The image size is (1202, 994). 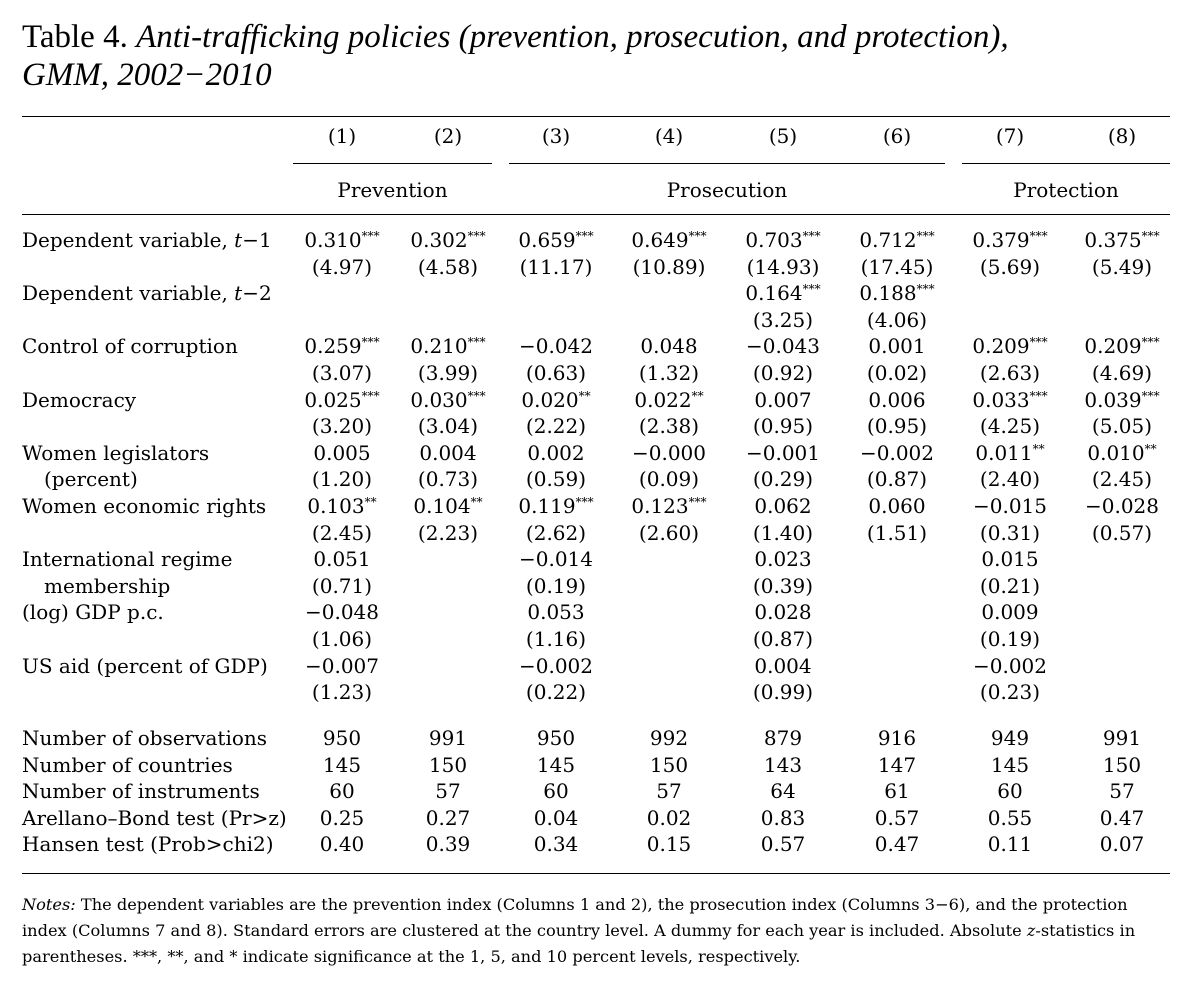 I want to click on header-rule, so click(x=596, y=214).